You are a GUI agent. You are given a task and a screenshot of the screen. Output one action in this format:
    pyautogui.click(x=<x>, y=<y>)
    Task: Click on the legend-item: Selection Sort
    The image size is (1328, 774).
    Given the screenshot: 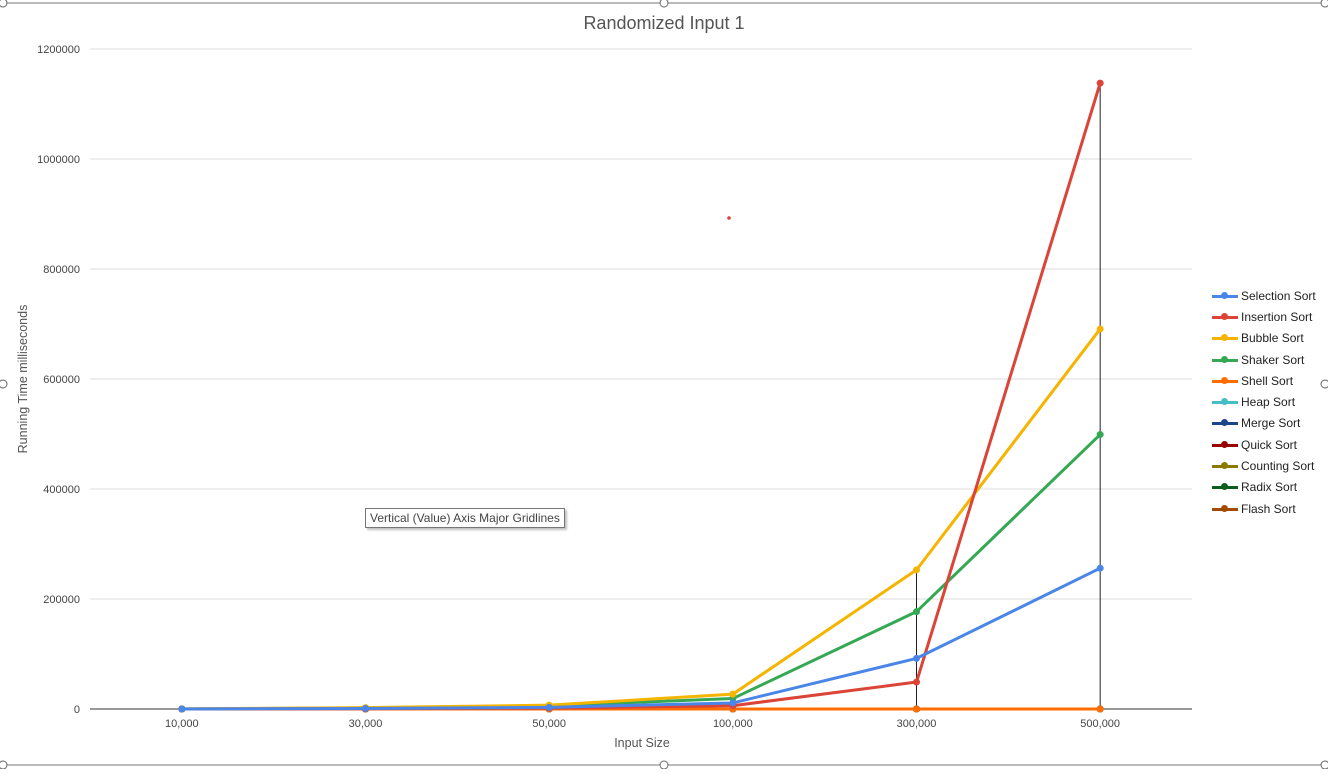 What is the action you would take?
    pyautogui.click(x=1269, y=295)
    